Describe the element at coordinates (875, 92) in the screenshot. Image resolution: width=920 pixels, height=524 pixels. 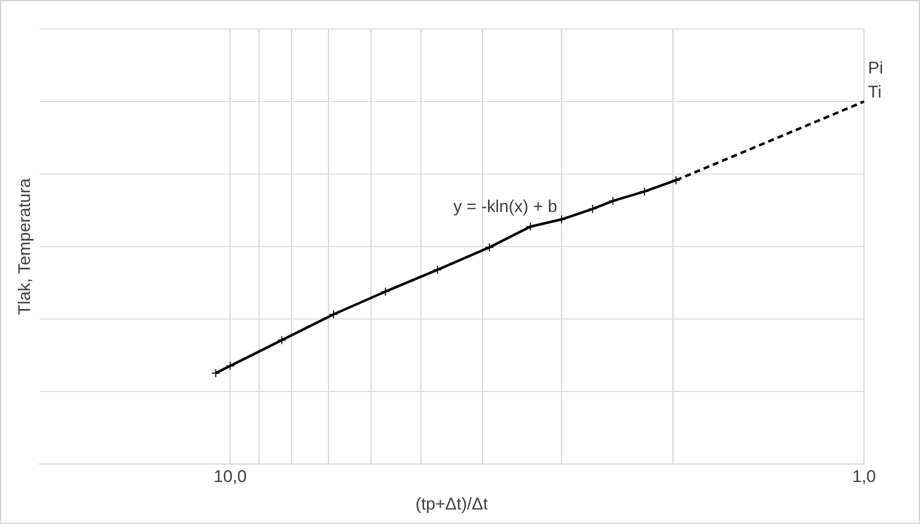
I see `text: Ti` at that location.